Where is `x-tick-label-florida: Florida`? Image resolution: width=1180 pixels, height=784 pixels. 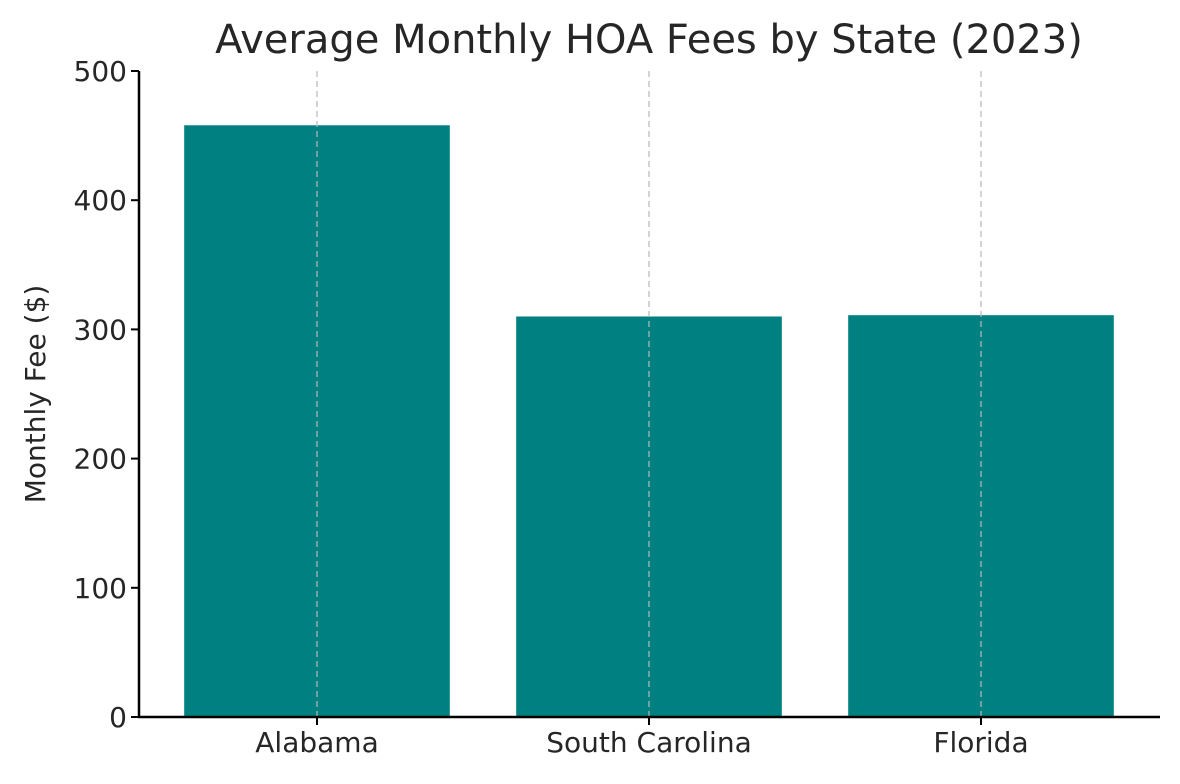 x-tick-label-florida: Florida is located at coordinates (980, 742).